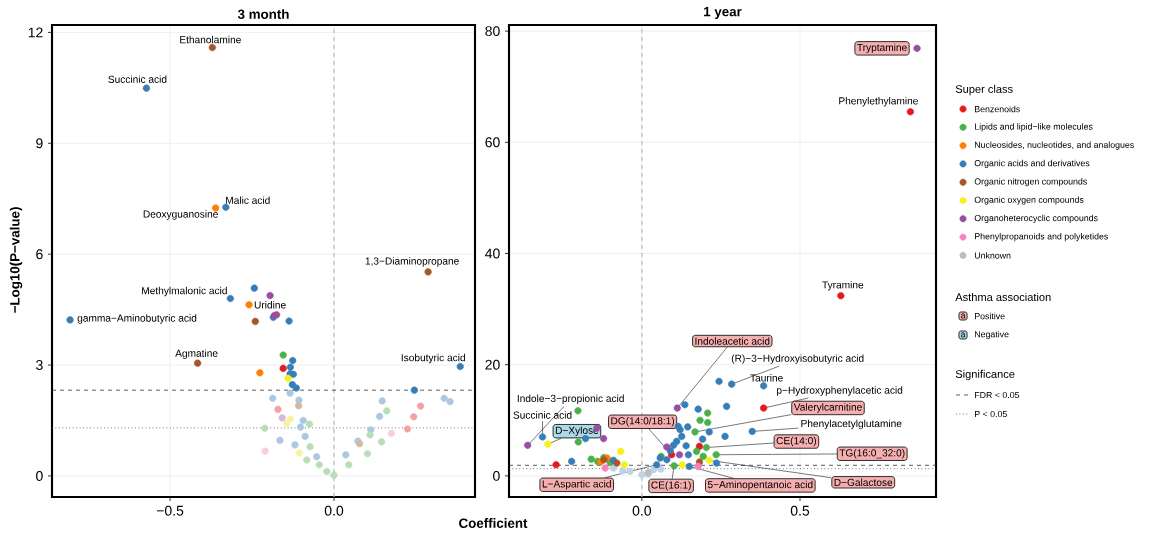 The image size is (1159, 537). Describe the element at coordinates (992, 255) in the screenshot. I see `legend-label: Unknown` at that location.